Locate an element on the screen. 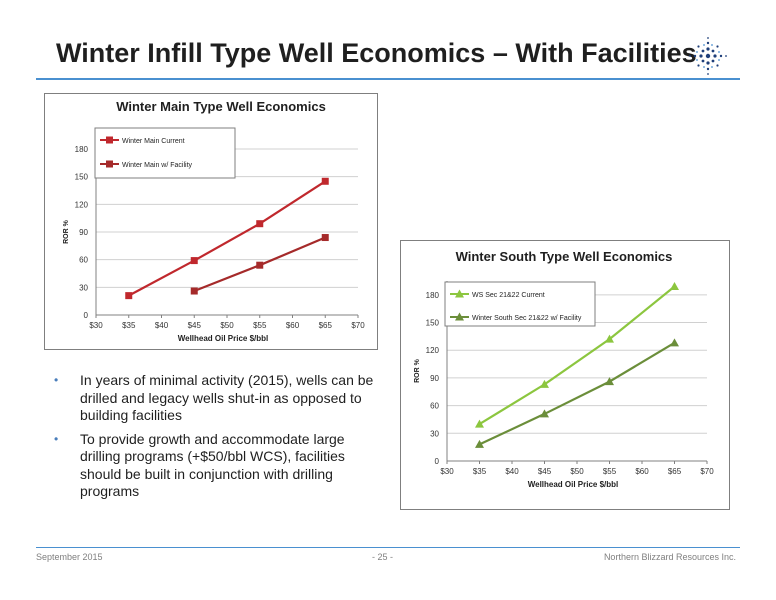 This screenshot has height=600, width=776. legend-label: Winter Main Current is located at coordinates (153, 141).